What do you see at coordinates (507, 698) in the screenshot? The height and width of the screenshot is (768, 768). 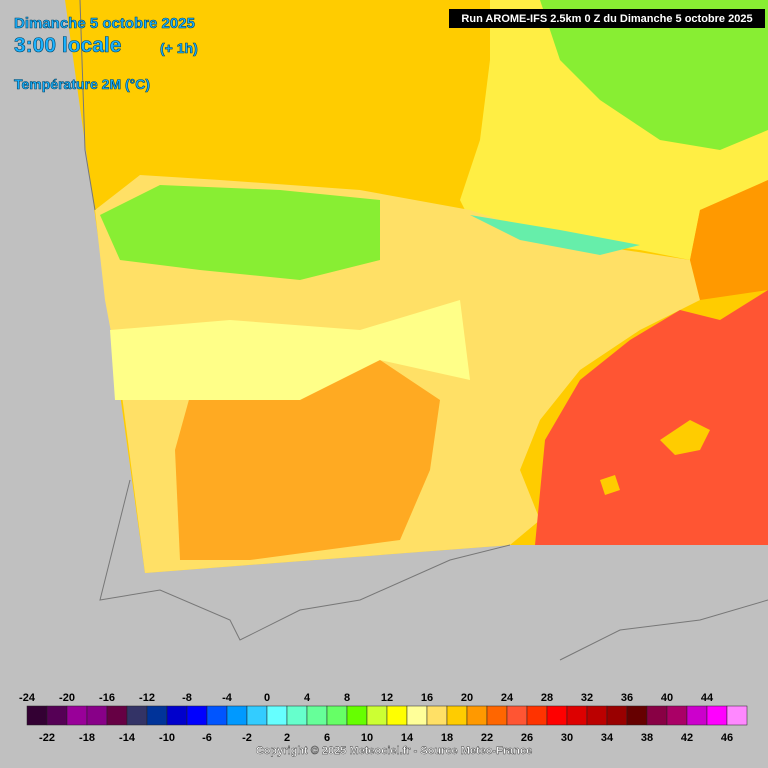 I see `legend-label: 24` at bounding box center [507, 698].